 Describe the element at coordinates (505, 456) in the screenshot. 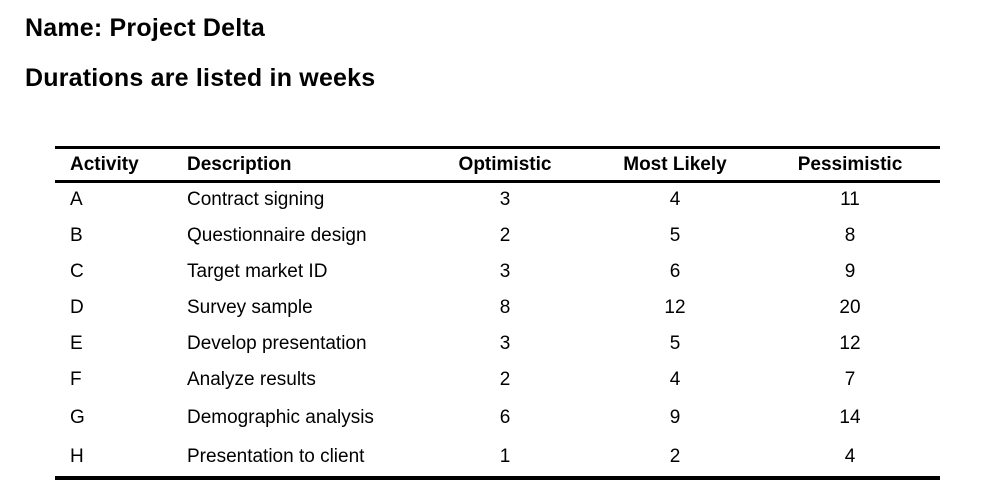

I see `cell-optimistic: 1` at that location.